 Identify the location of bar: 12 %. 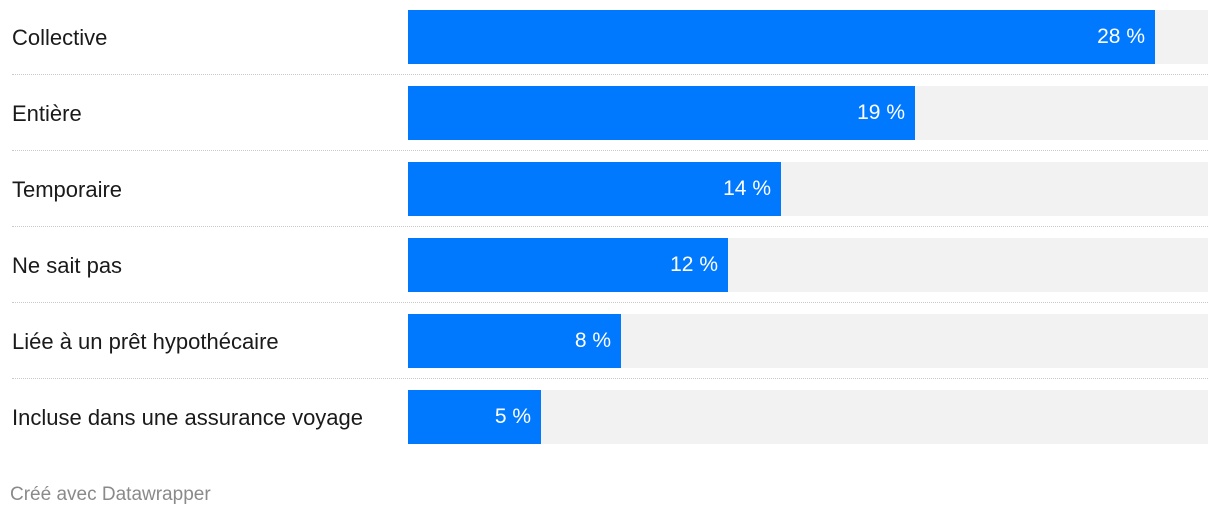
(568, 265).